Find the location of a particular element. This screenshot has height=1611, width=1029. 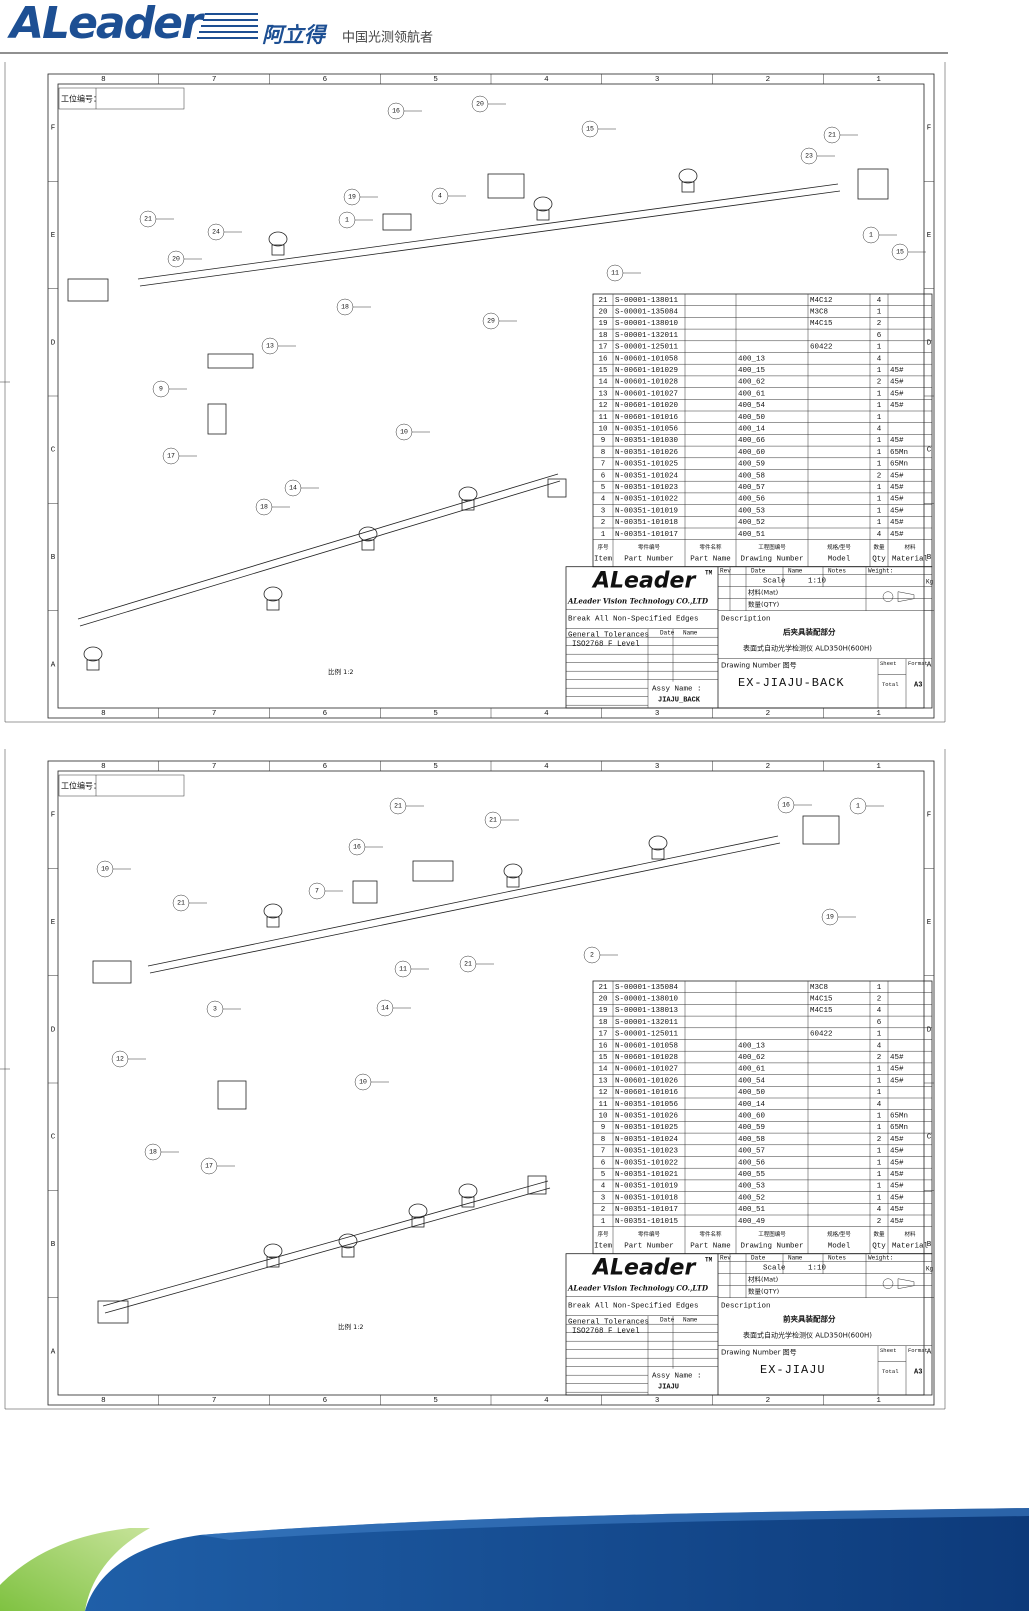

zone-column: 2 is located at coordinates (768, 1401).